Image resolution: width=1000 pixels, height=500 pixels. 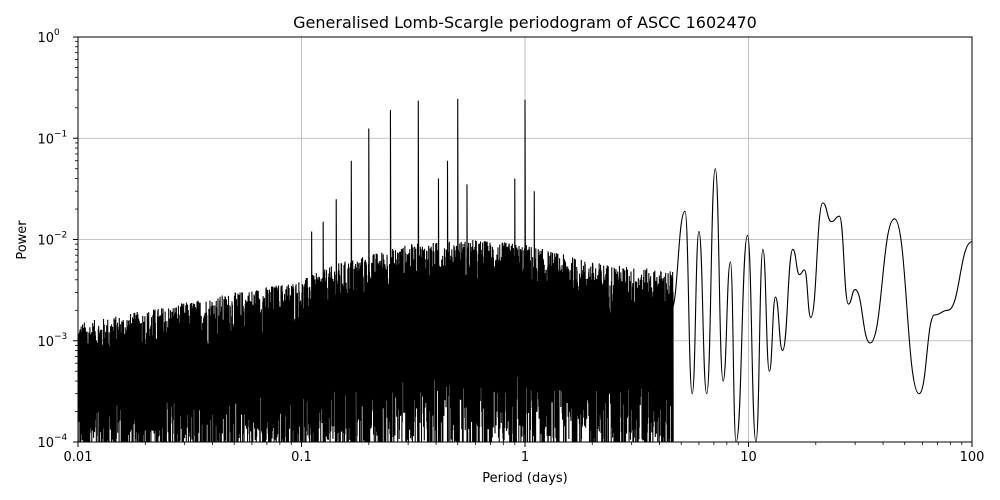 What do you see at coordinates (60, 337) in the screenshot?
I see `svg-text: −3` at bounding box center [60, 337].